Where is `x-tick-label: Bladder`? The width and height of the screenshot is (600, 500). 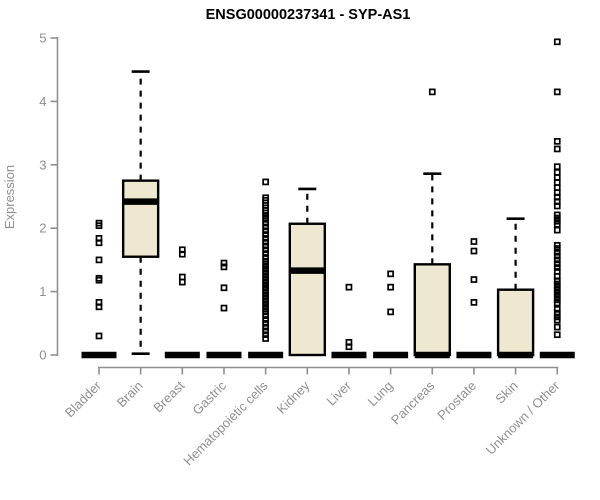 x-tick-label: Bladder is located at coordinates (83, 399).